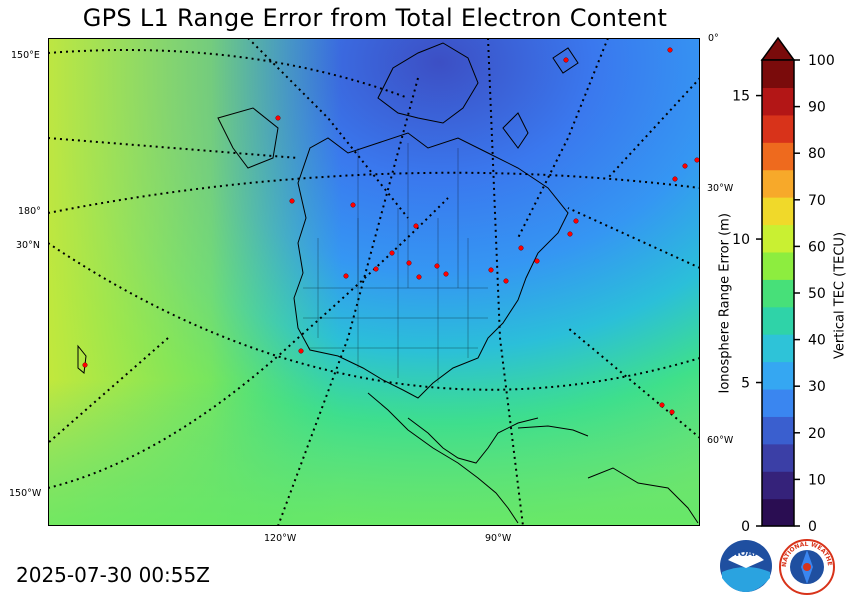 The height and width of the screenshot is (603, 855). I want to click on grid-label-150w: 150°W, so click(25, 493).